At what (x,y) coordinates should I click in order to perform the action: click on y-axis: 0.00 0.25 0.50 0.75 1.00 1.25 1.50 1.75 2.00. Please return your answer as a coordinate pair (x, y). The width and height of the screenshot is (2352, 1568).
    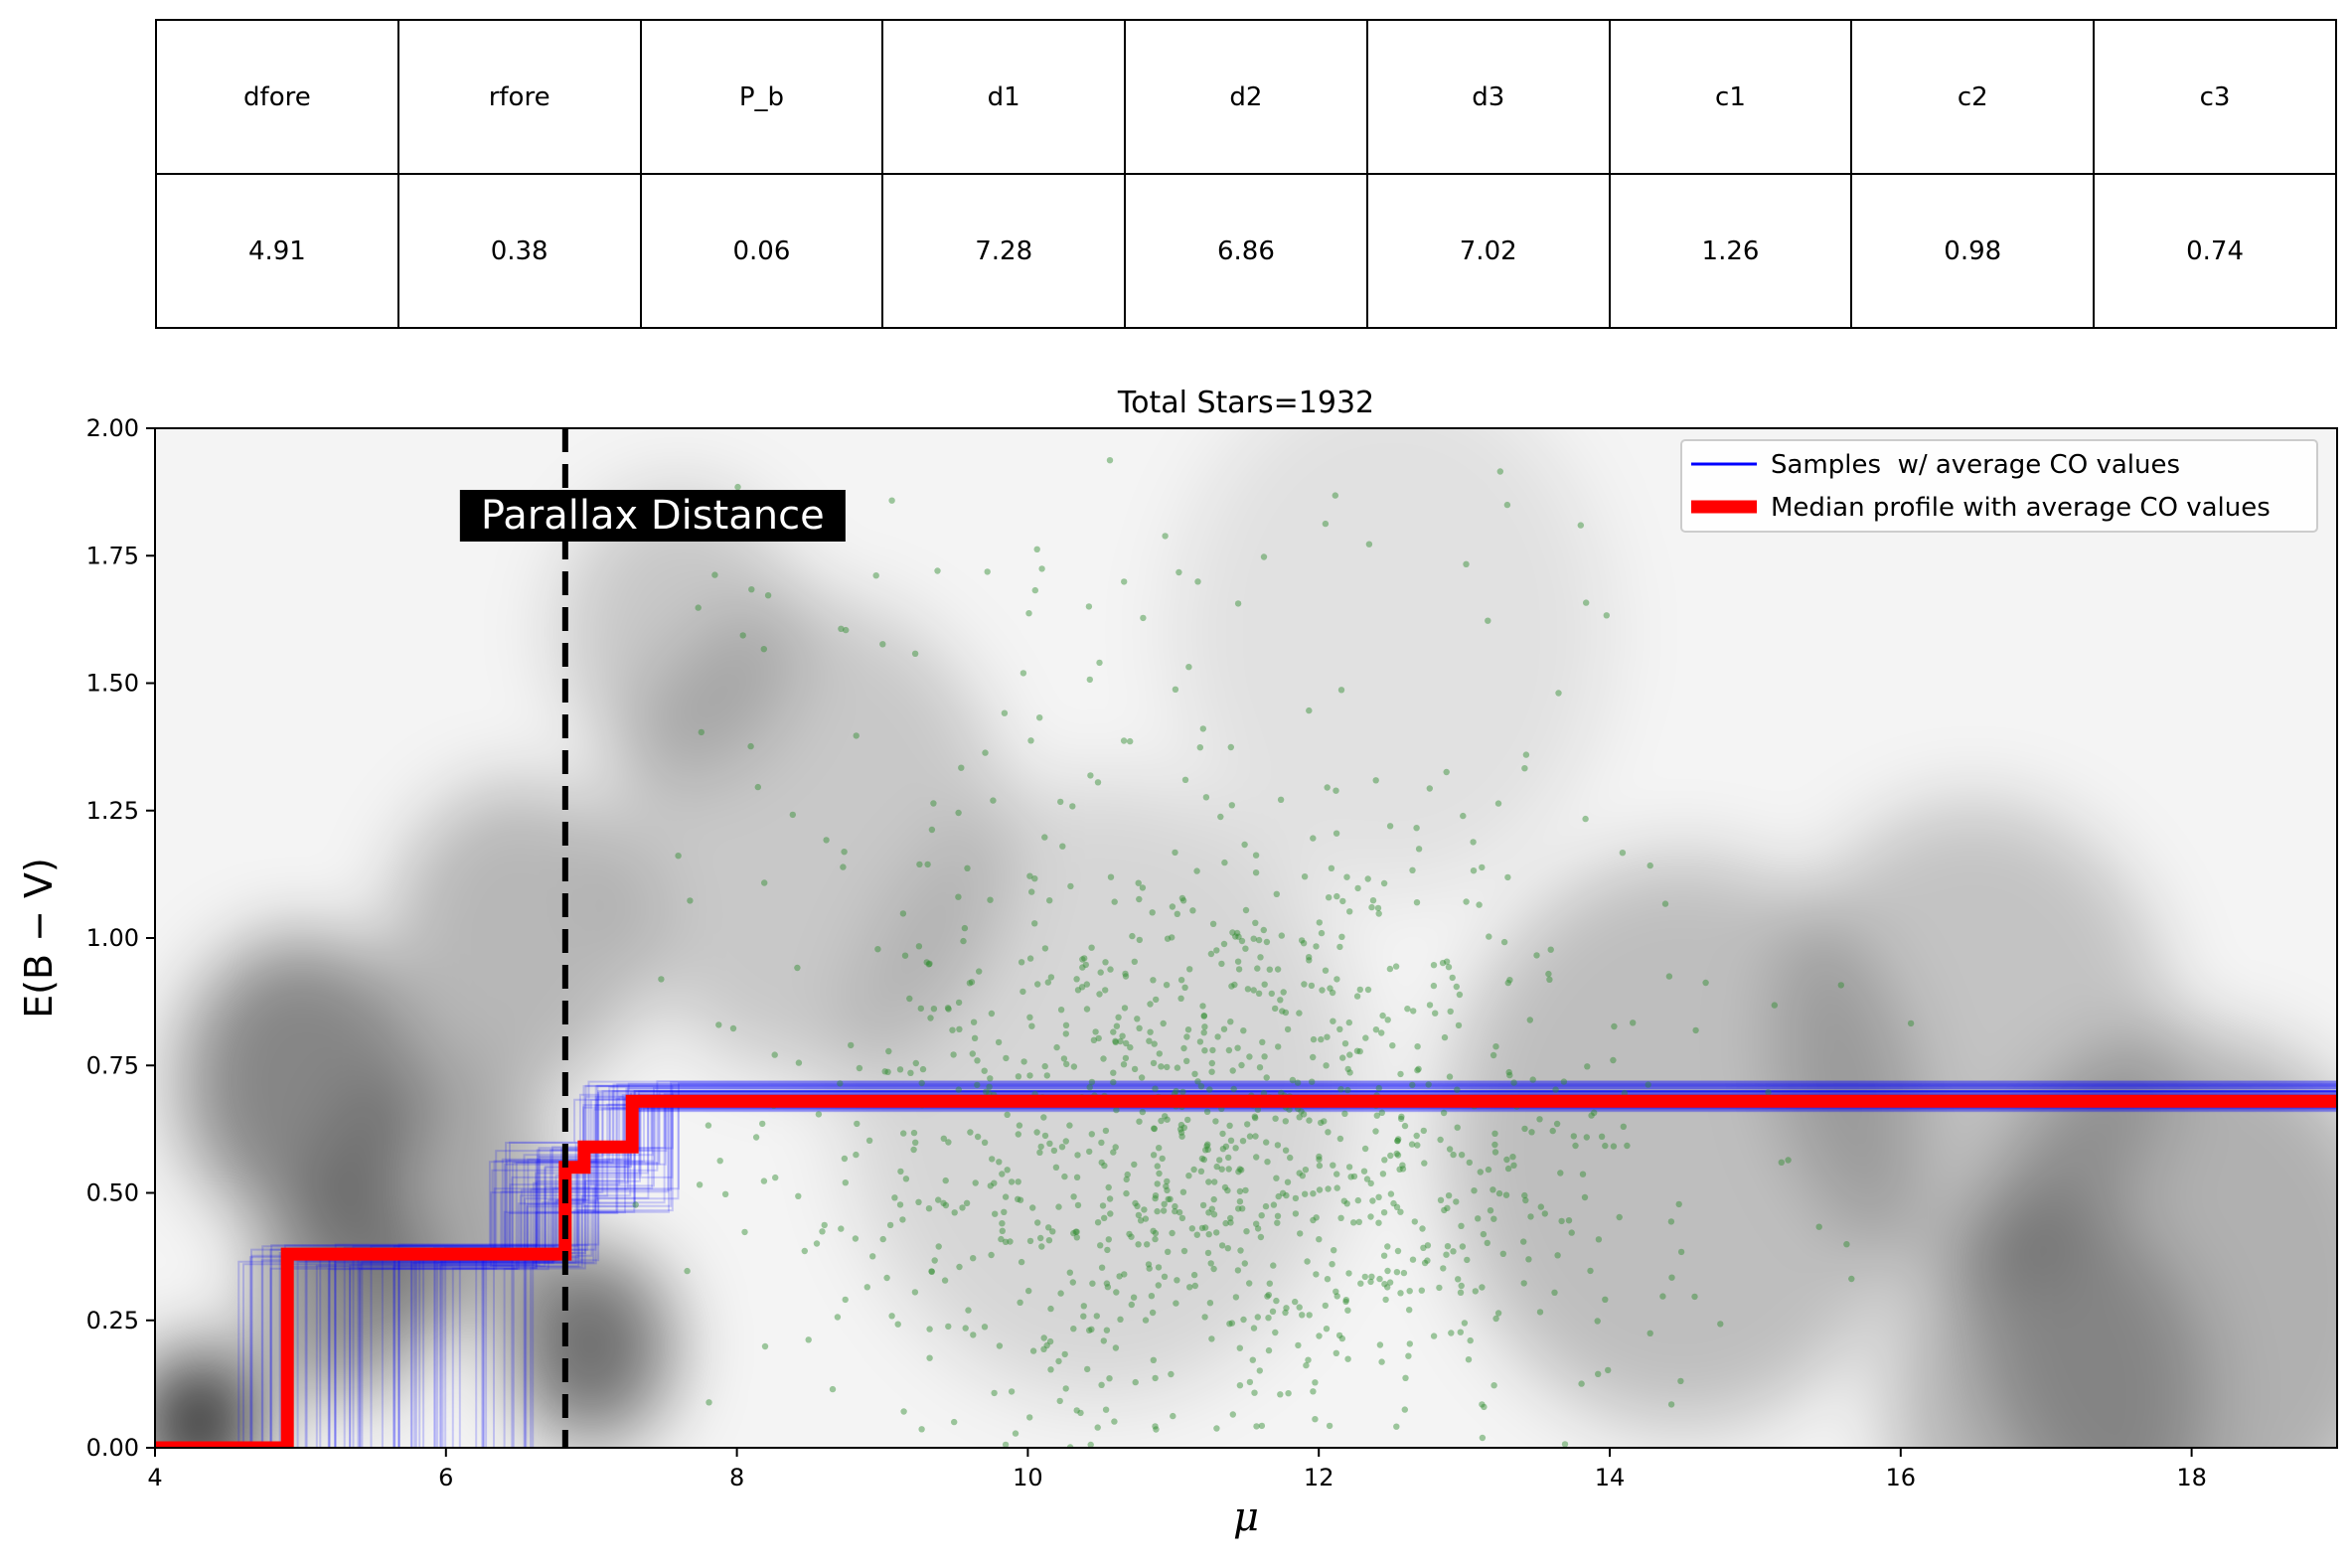
    Looking at the image, I should click on (121, 938).